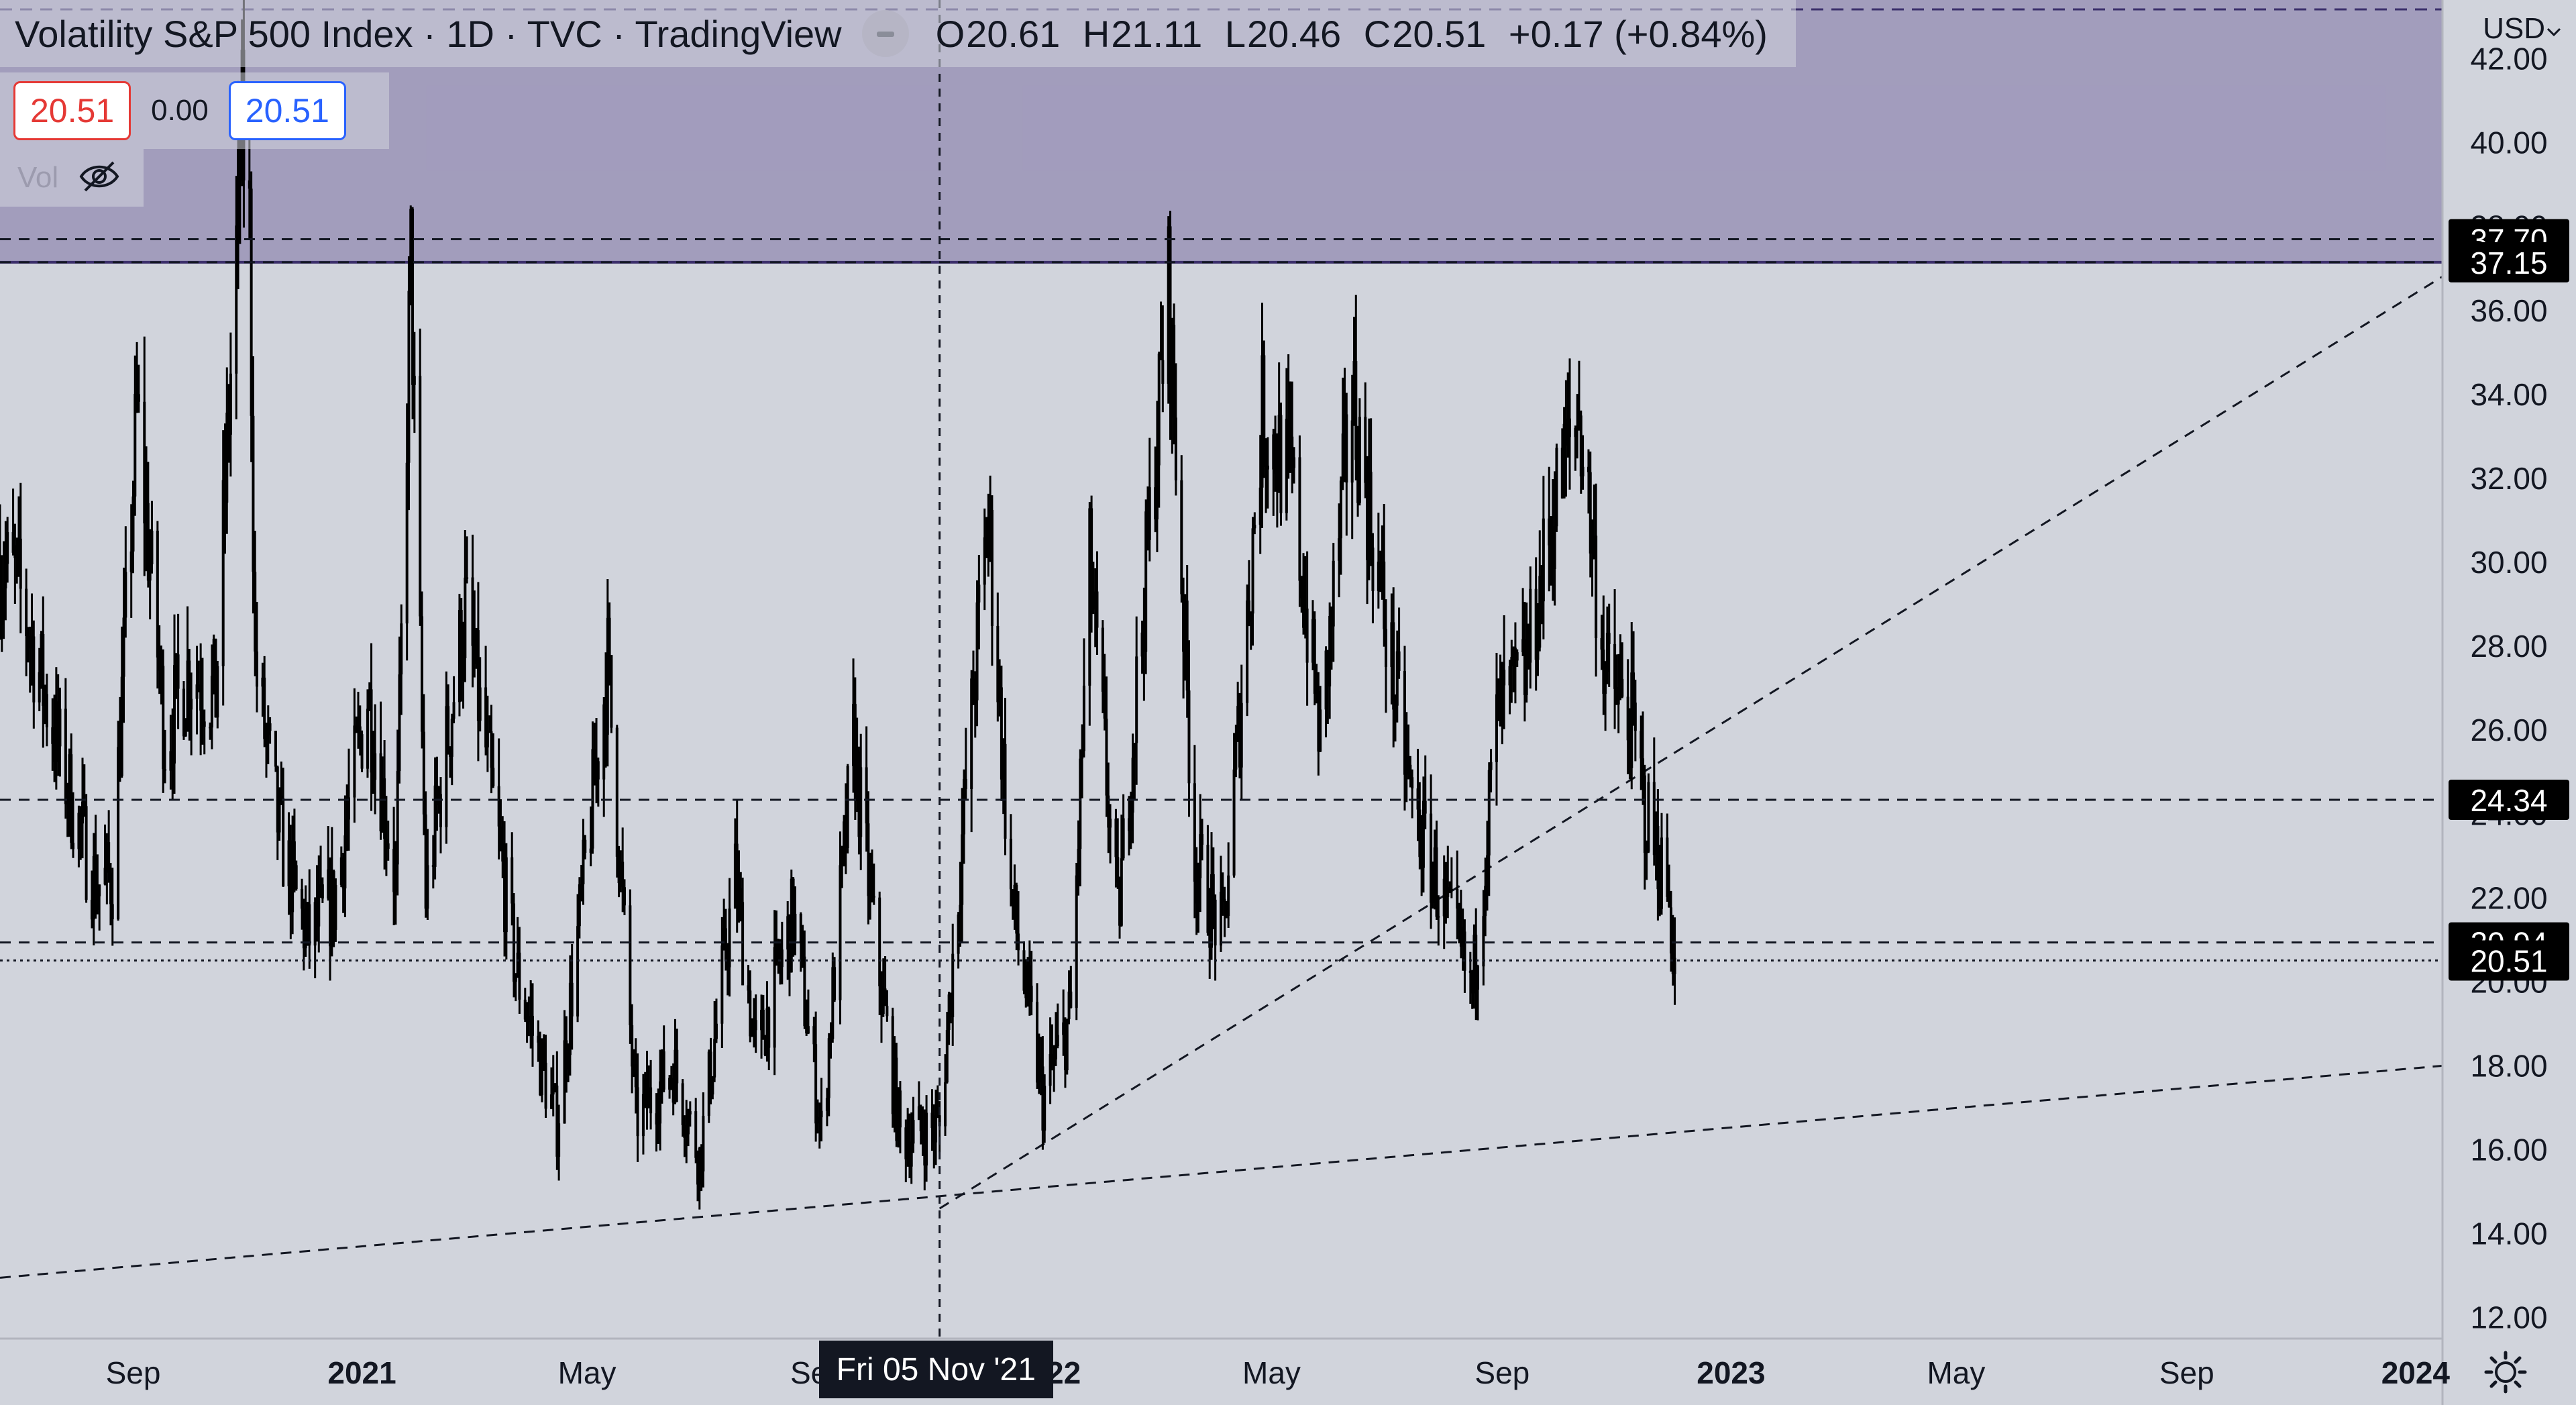 The width and height of the screenshot is (2576, 1405). I want to click on volume-label: Vol, so click(38, 177).